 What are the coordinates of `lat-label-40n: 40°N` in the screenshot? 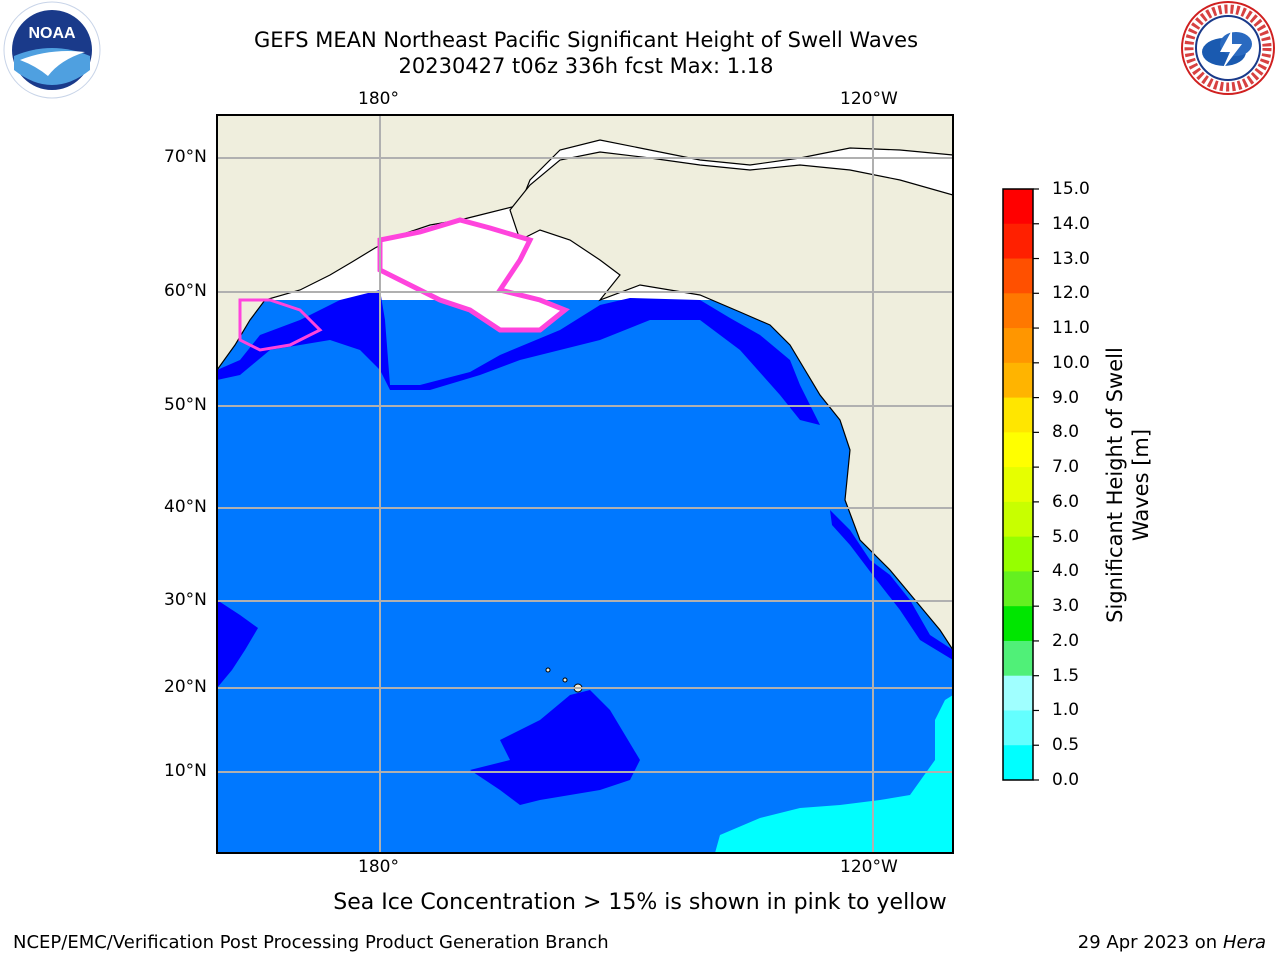 It's located at (185, 507).